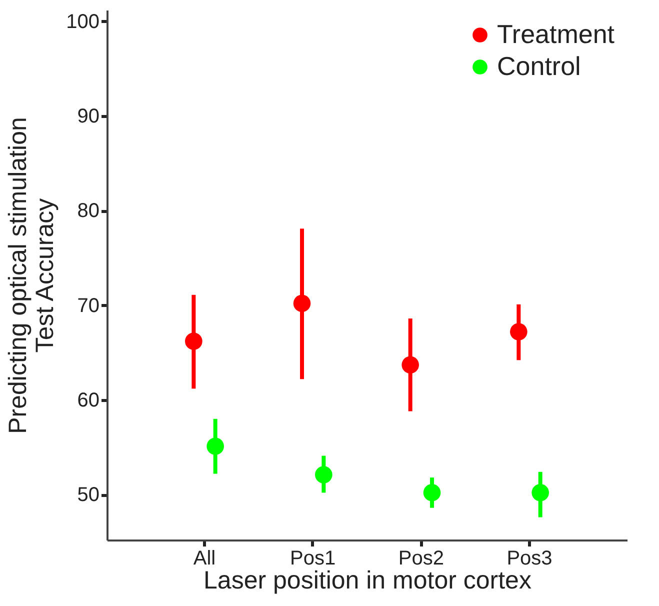 The height and width of the screenshot is (606, 659). Describe the element at coordinates (83, 21) in the screenshot. I see `y-tick-label: 100` at that location.